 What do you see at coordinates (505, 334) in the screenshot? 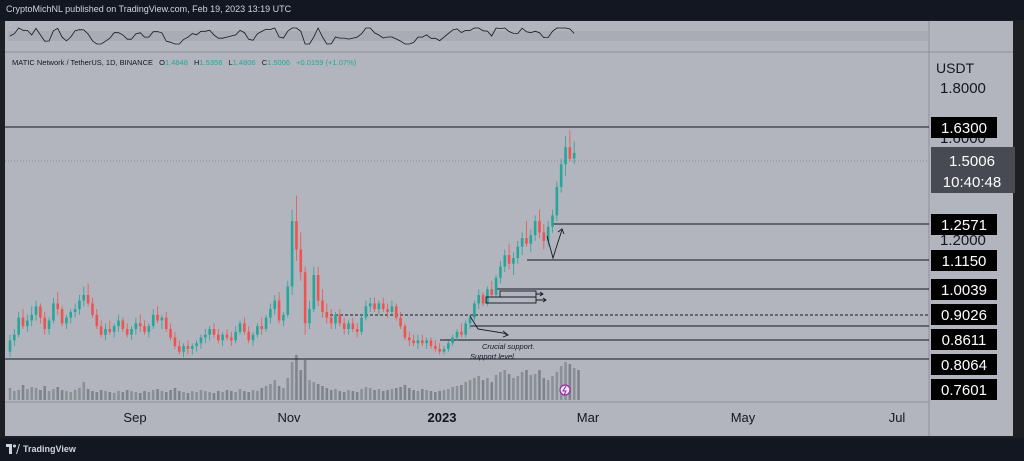
I see `support-curve-head` at bounding box center [505, 334].